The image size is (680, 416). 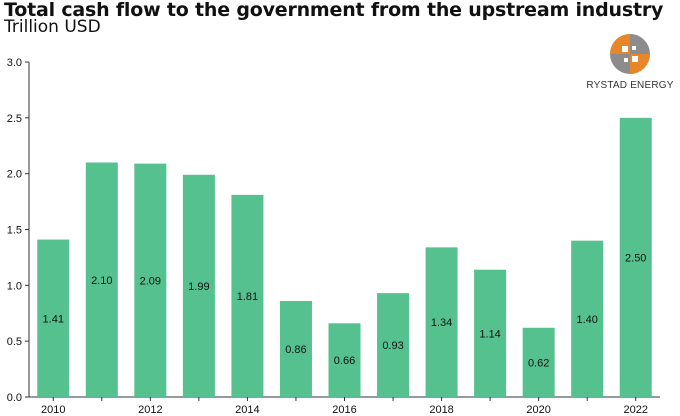 I want to click on y-tick-label: 1.5, so click(x=14, y=231).